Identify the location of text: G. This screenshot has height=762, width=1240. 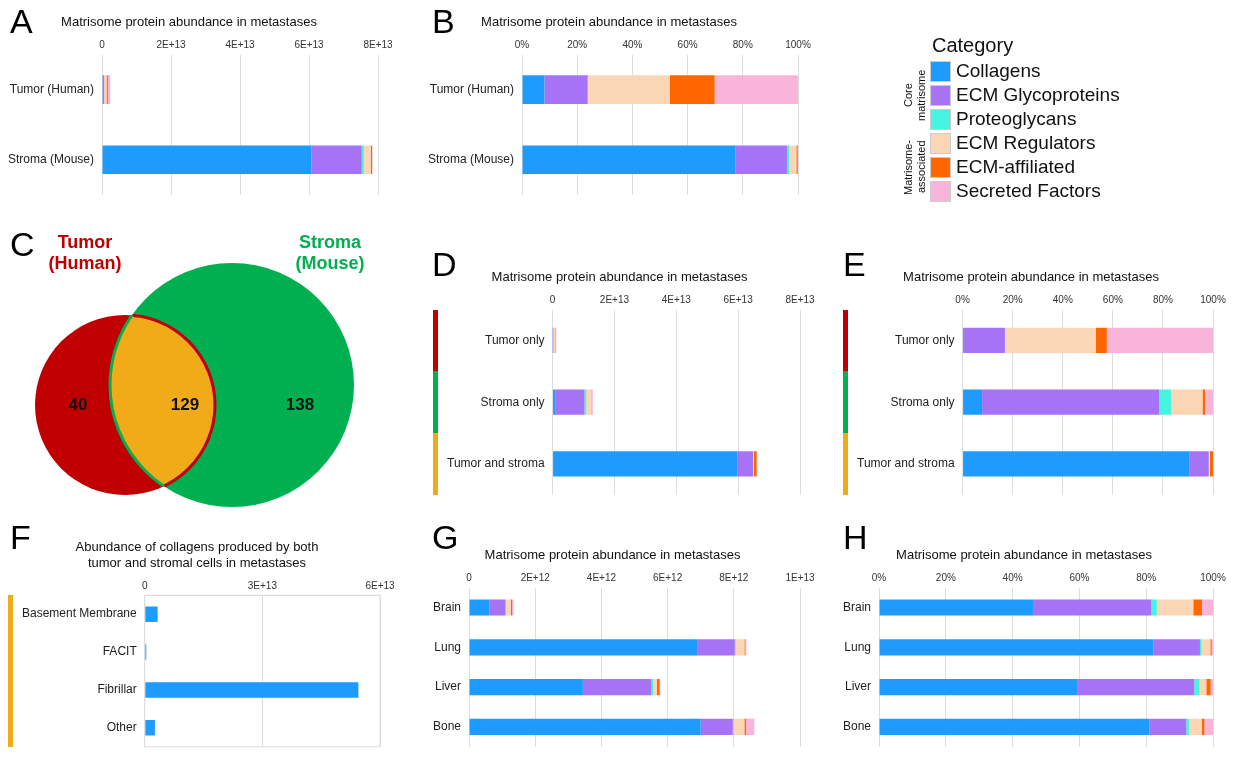
(445, 537).